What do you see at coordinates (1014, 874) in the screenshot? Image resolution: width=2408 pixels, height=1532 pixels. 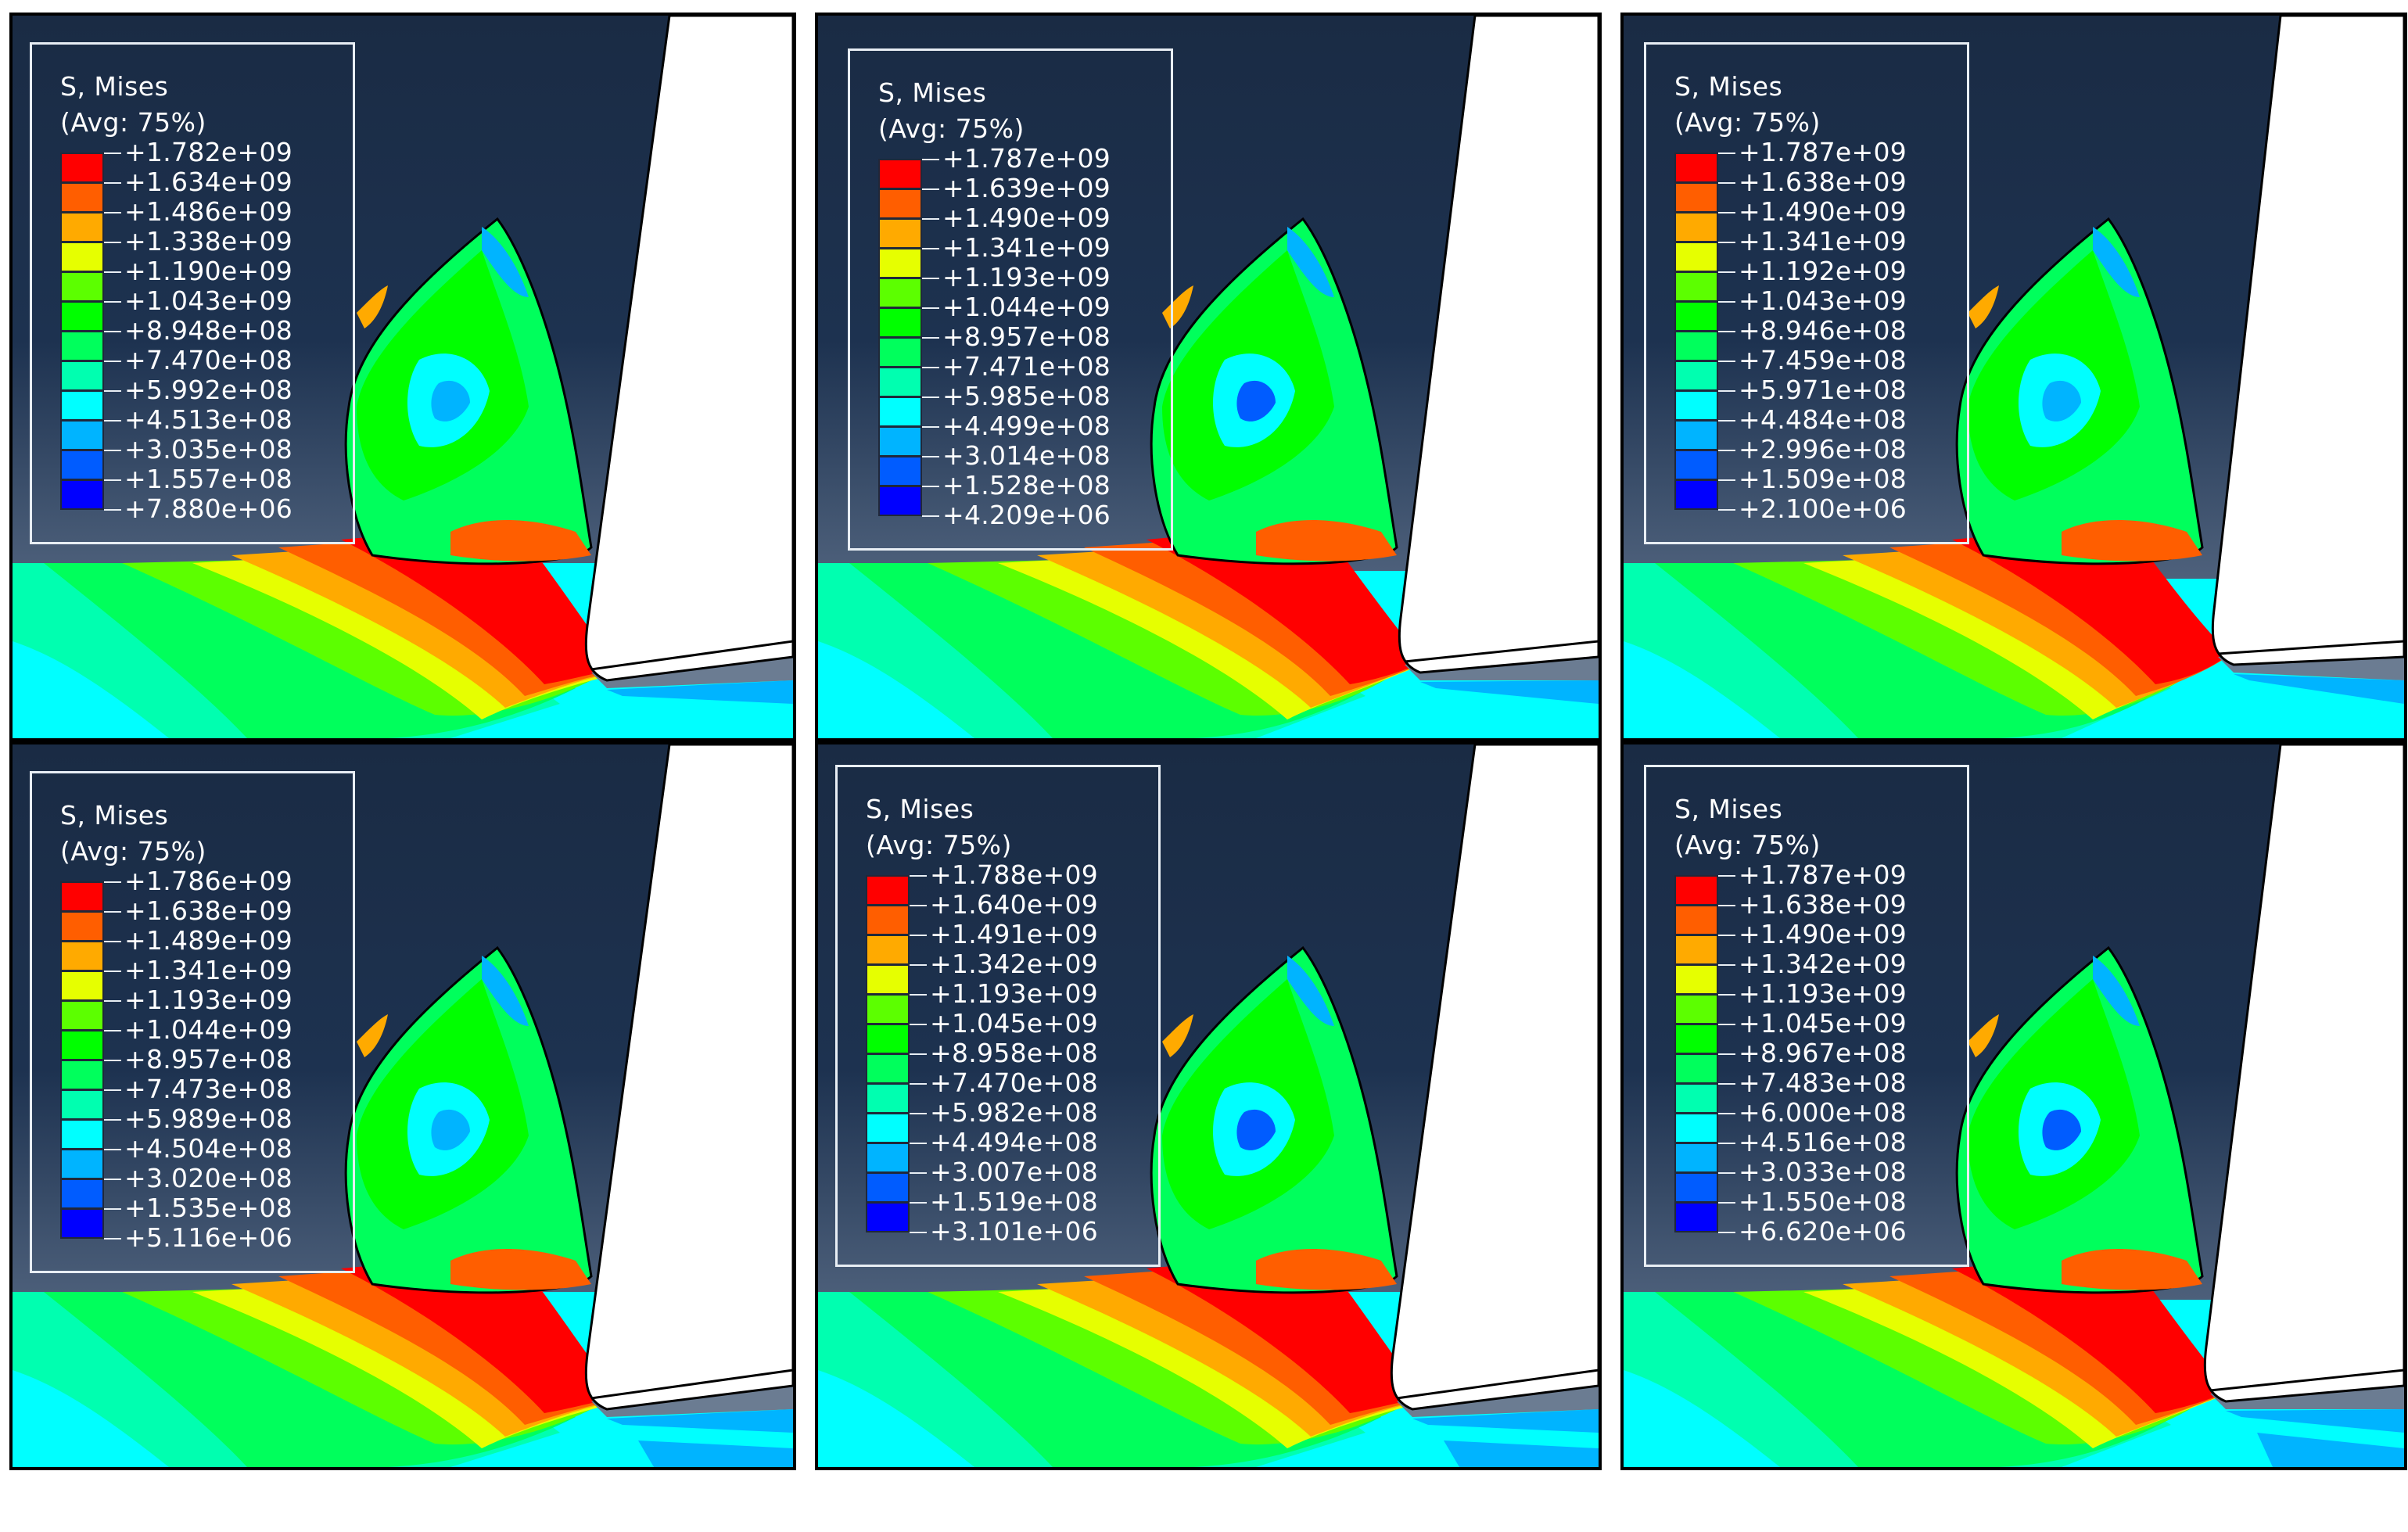 I see `legend-value: +1.788e+09` at bounding box center [1014, 874].